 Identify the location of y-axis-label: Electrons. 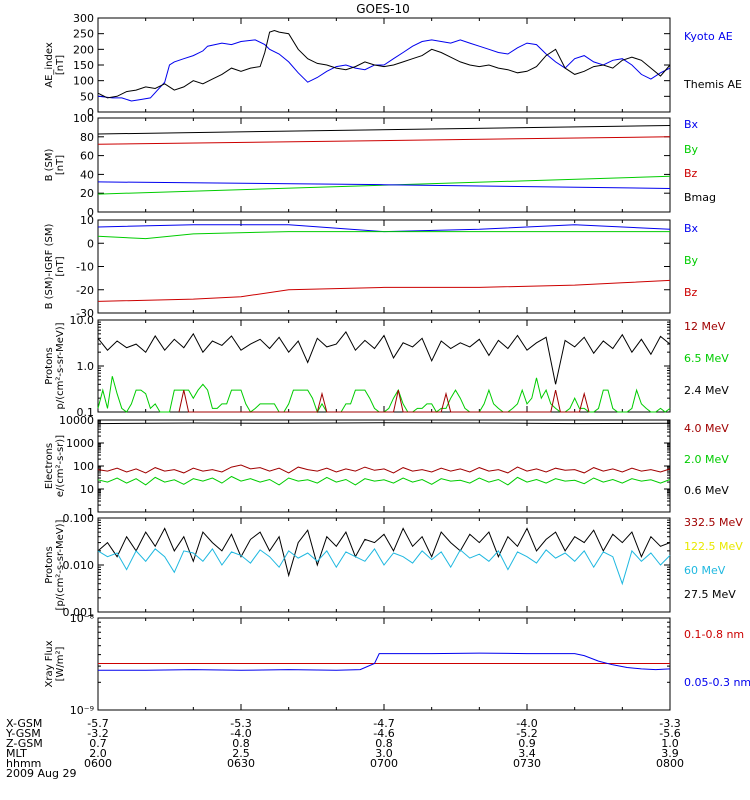
(49, 466).